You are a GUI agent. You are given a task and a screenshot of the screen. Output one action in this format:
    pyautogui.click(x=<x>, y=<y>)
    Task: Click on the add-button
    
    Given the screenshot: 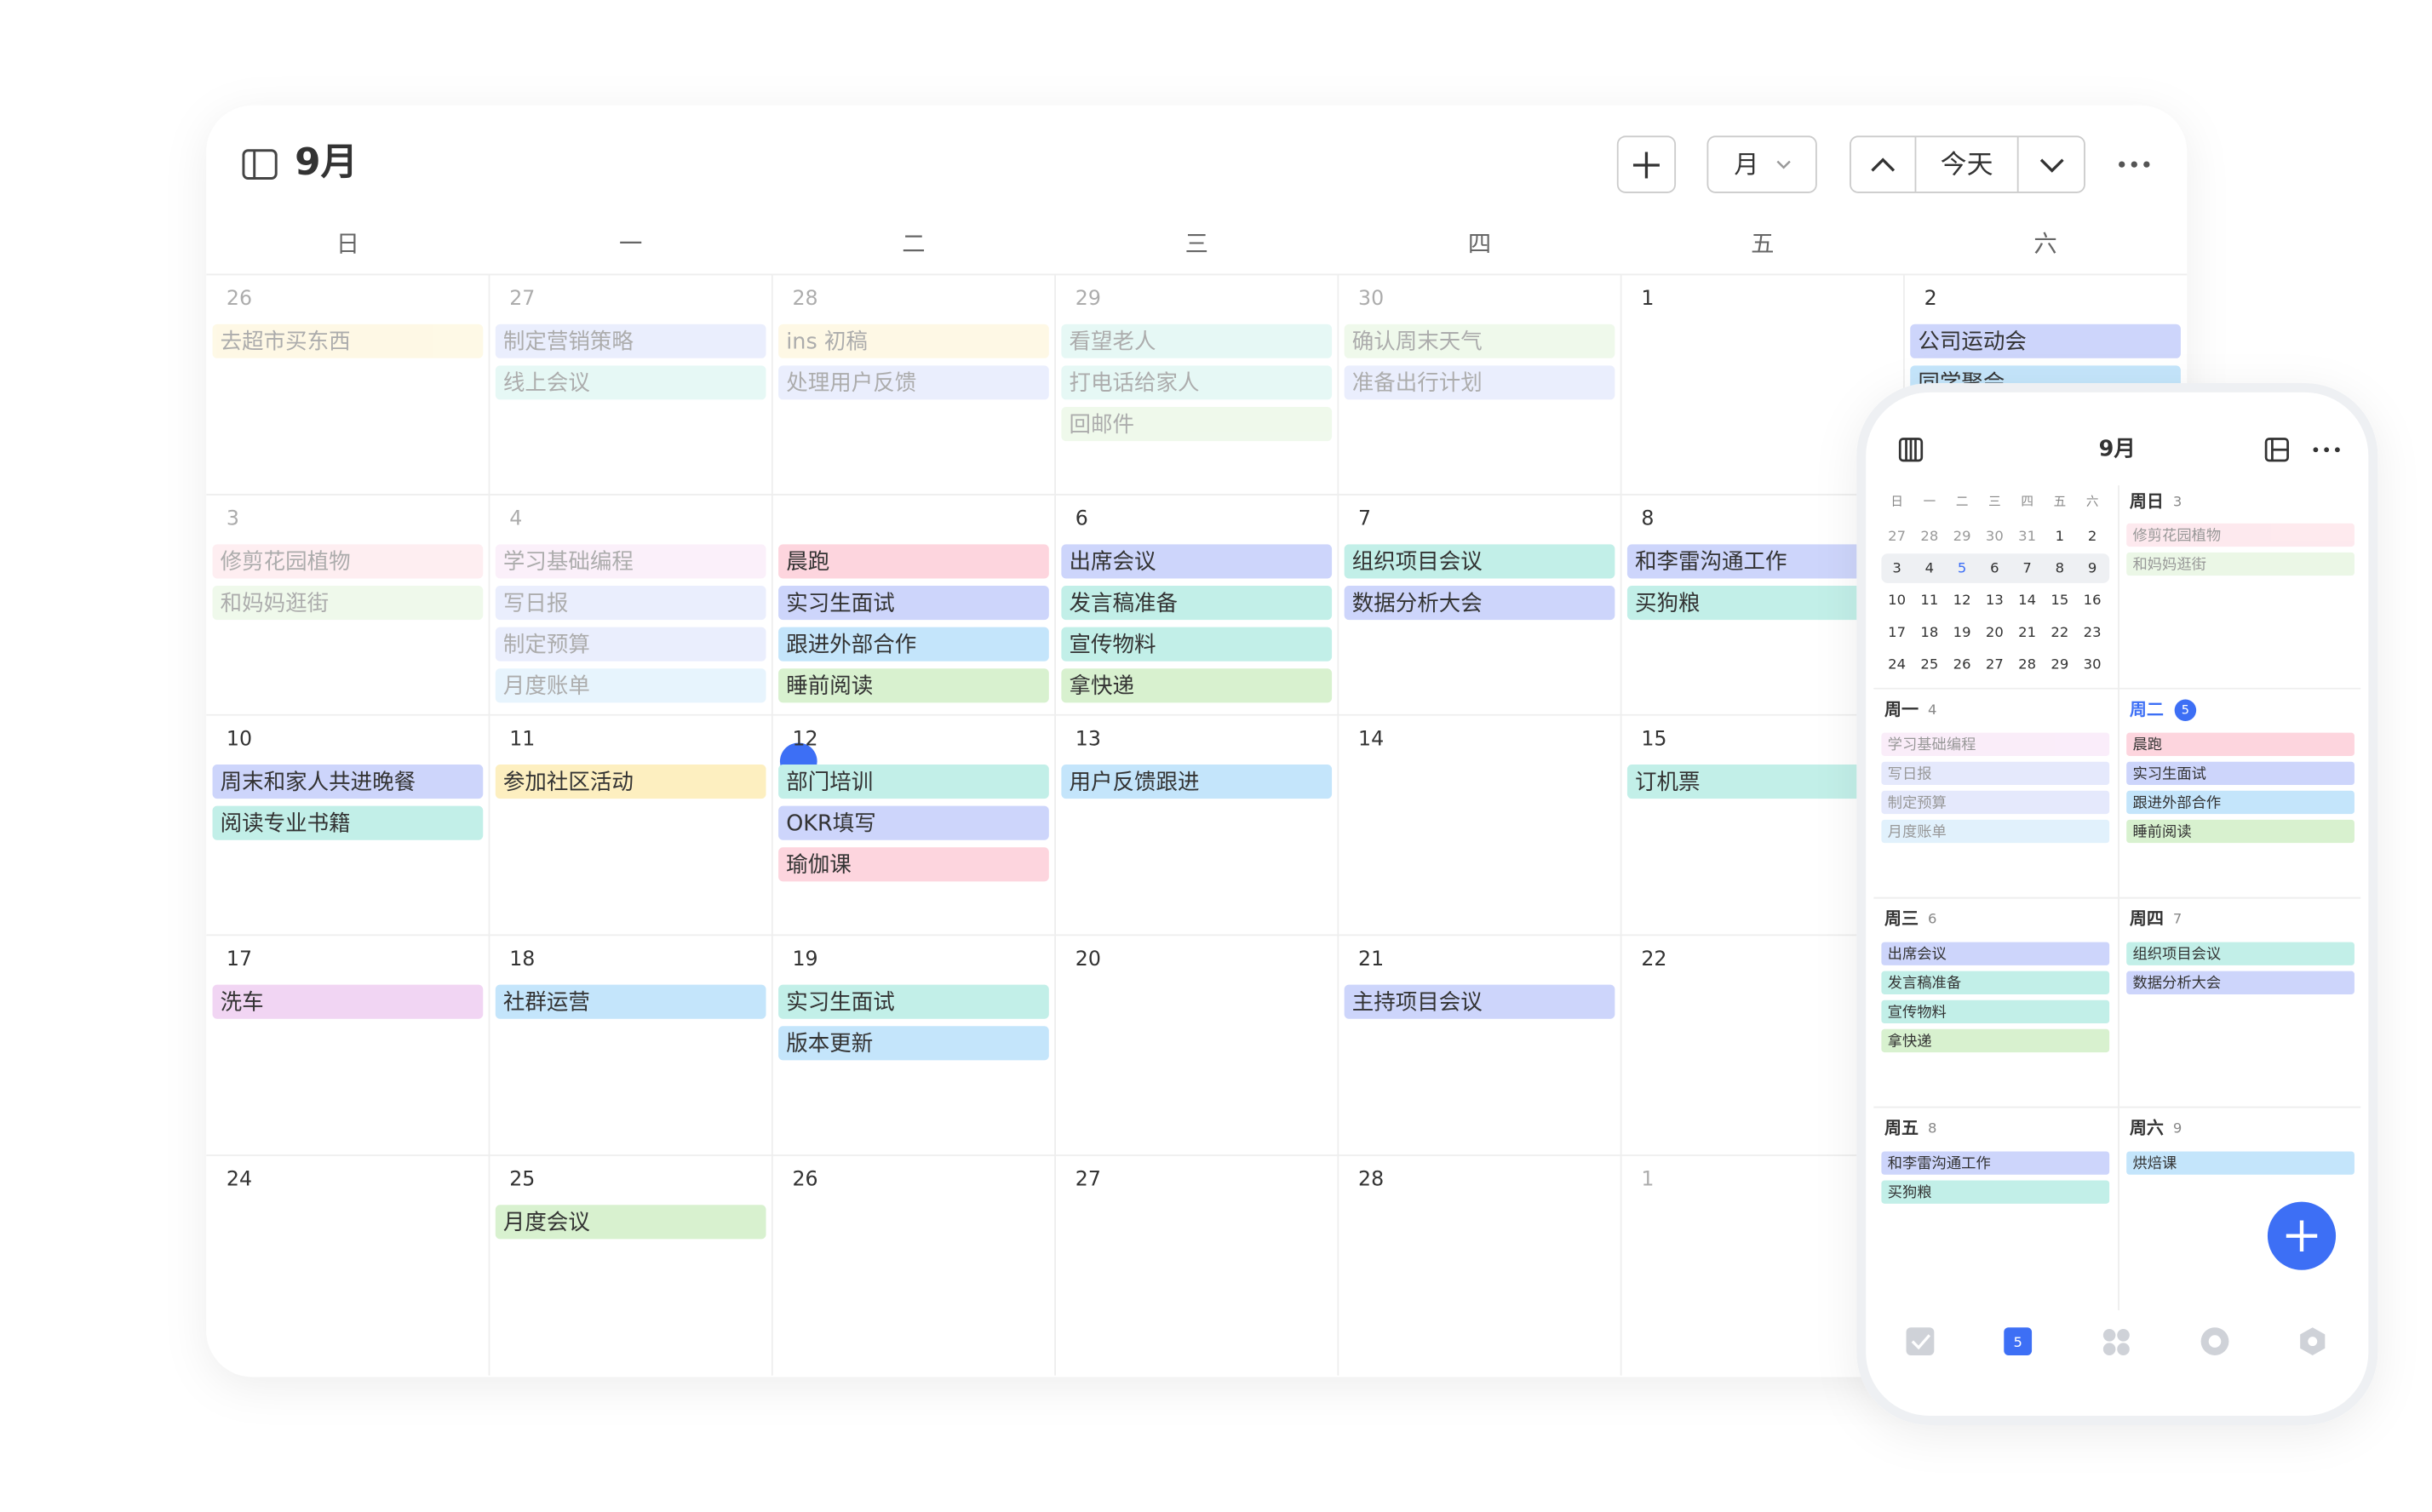 What is the action you would take?
    pyautogui.click(x=1646, y=164)
    